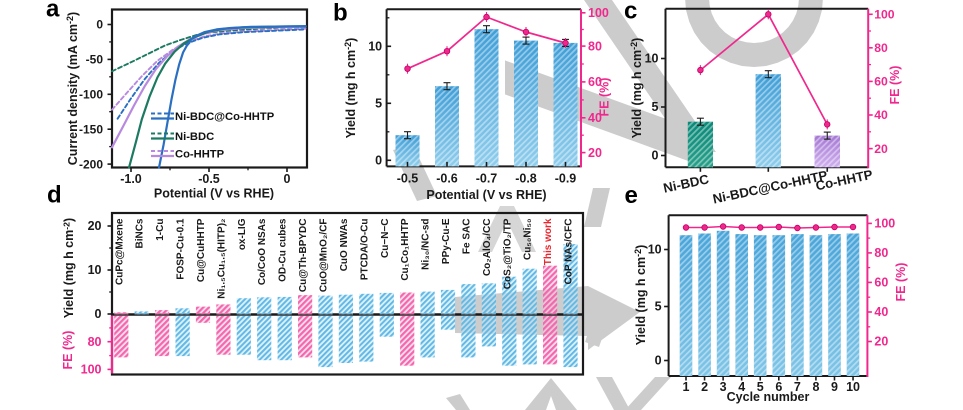 This screenshot has height=410, width=963. What do you see at coordinates (741, 387) in the screenshot?
I see `svg-text: 4` at bounding box center [741, 387].